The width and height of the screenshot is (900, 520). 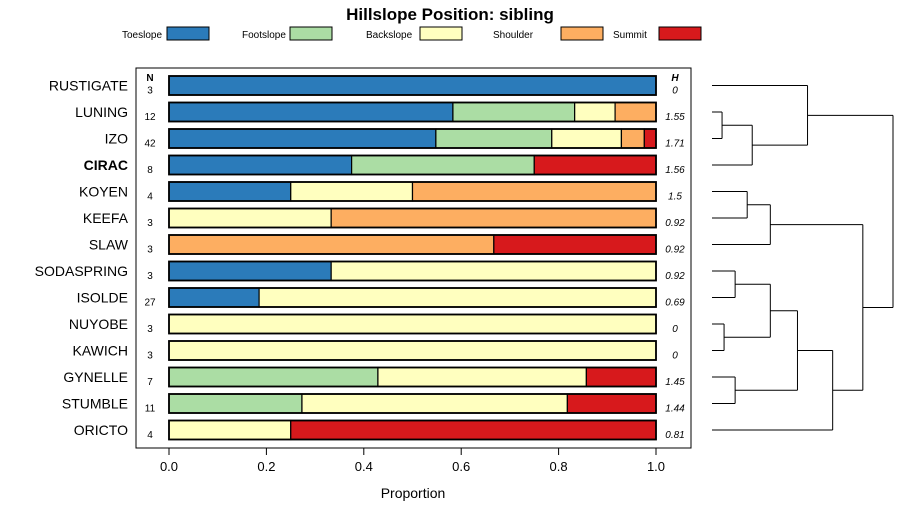 I want to click on h-label: 1.55, so click(x=675, y=117).